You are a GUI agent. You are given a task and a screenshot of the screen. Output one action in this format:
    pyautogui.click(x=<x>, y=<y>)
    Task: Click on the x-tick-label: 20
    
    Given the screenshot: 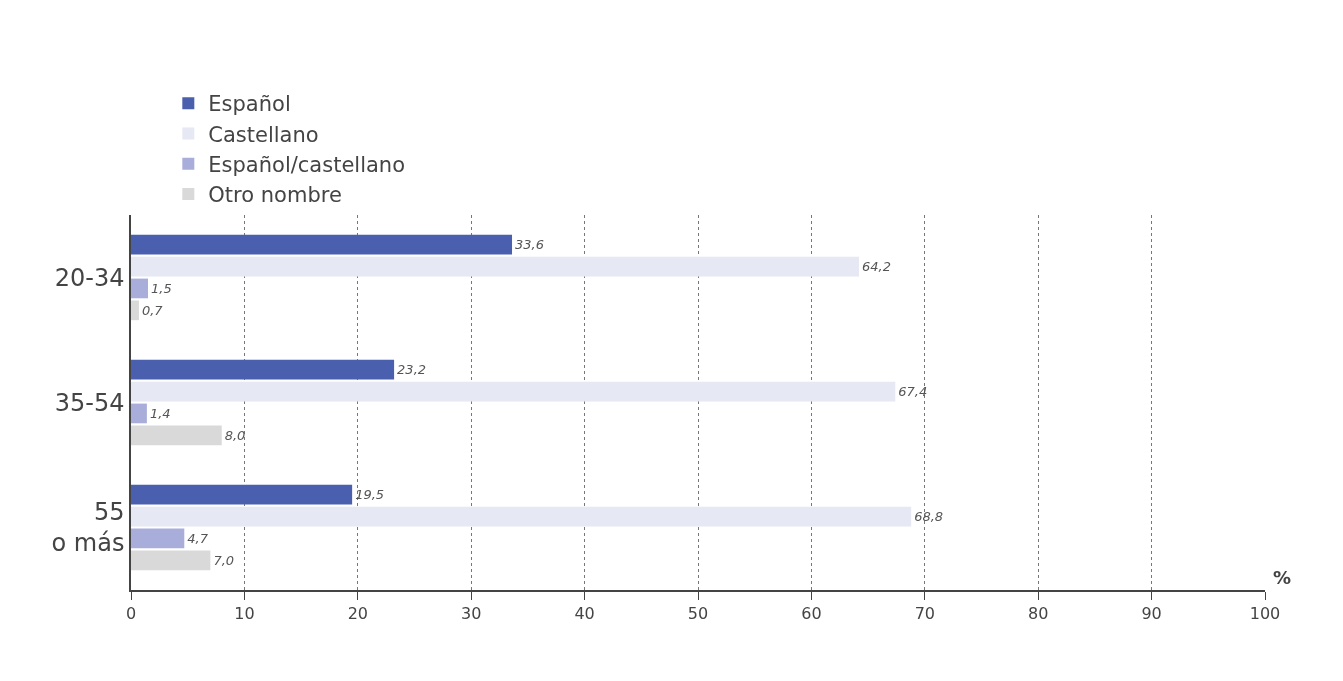 What is the action you would take?
    pyautogui.click(x=357, y=613)
    